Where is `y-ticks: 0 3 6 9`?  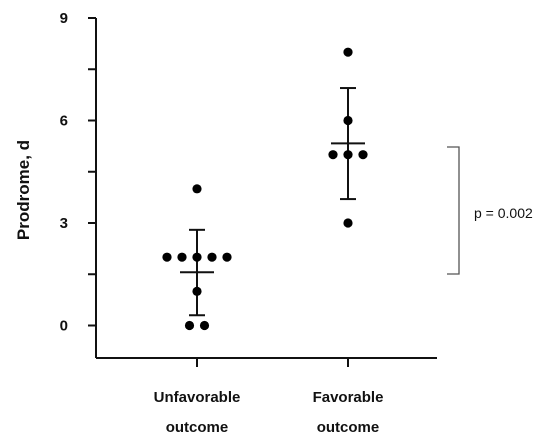 y-ticks: 0 3 6 9 is located at coordinates (78, 172).